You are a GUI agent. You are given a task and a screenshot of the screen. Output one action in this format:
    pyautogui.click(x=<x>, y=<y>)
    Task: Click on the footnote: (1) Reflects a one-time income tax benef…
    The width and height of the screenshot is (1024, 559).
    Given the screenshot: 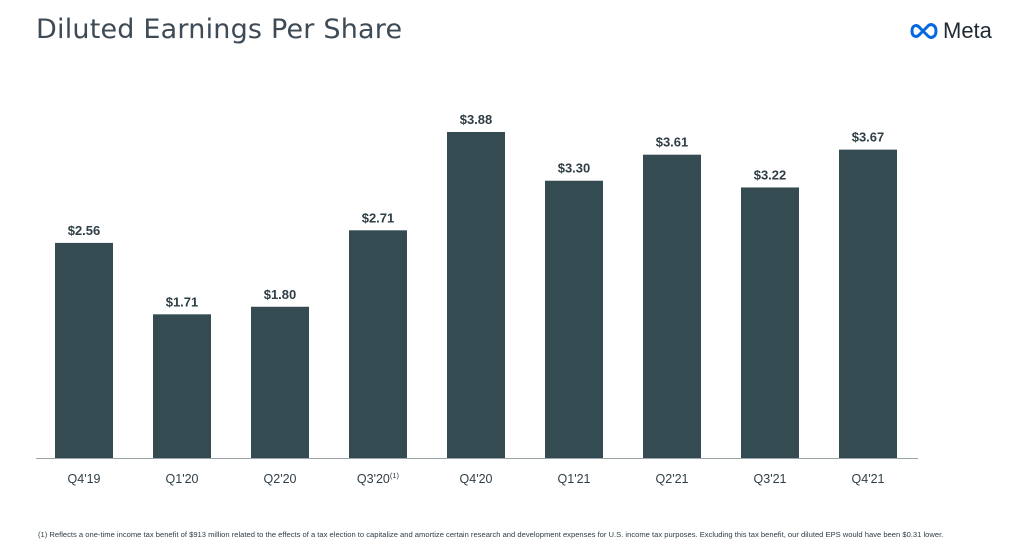 What is the action you would take?
    pyautogui.click(x=491, y=534)
    